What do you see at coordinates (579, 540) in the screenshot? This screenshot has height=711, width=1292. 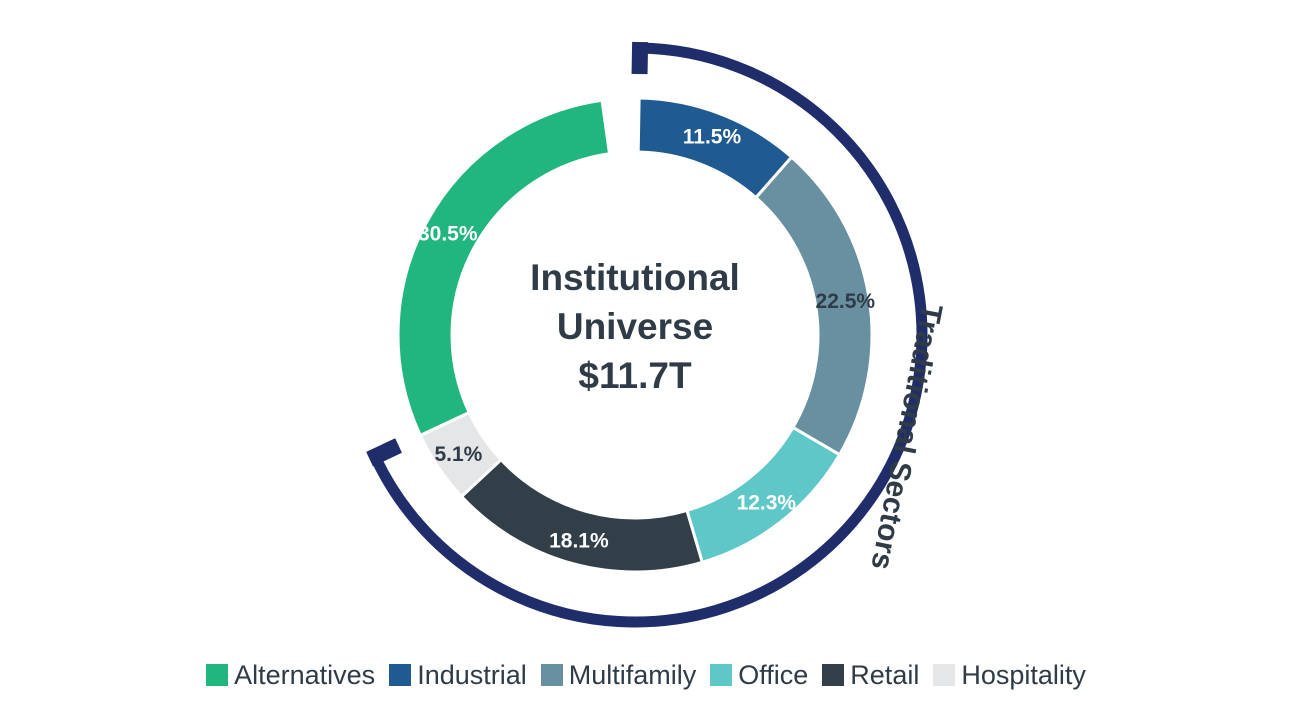 I see `slice-label-retail: 18.1%` at bounding box center [579, 540].